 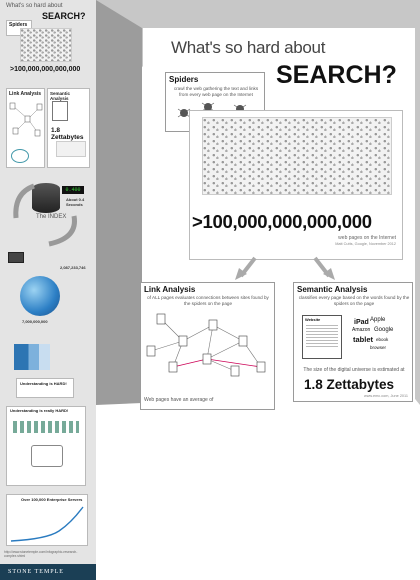 I want to click on left-laptop-icon, so click(x=16, y=257).